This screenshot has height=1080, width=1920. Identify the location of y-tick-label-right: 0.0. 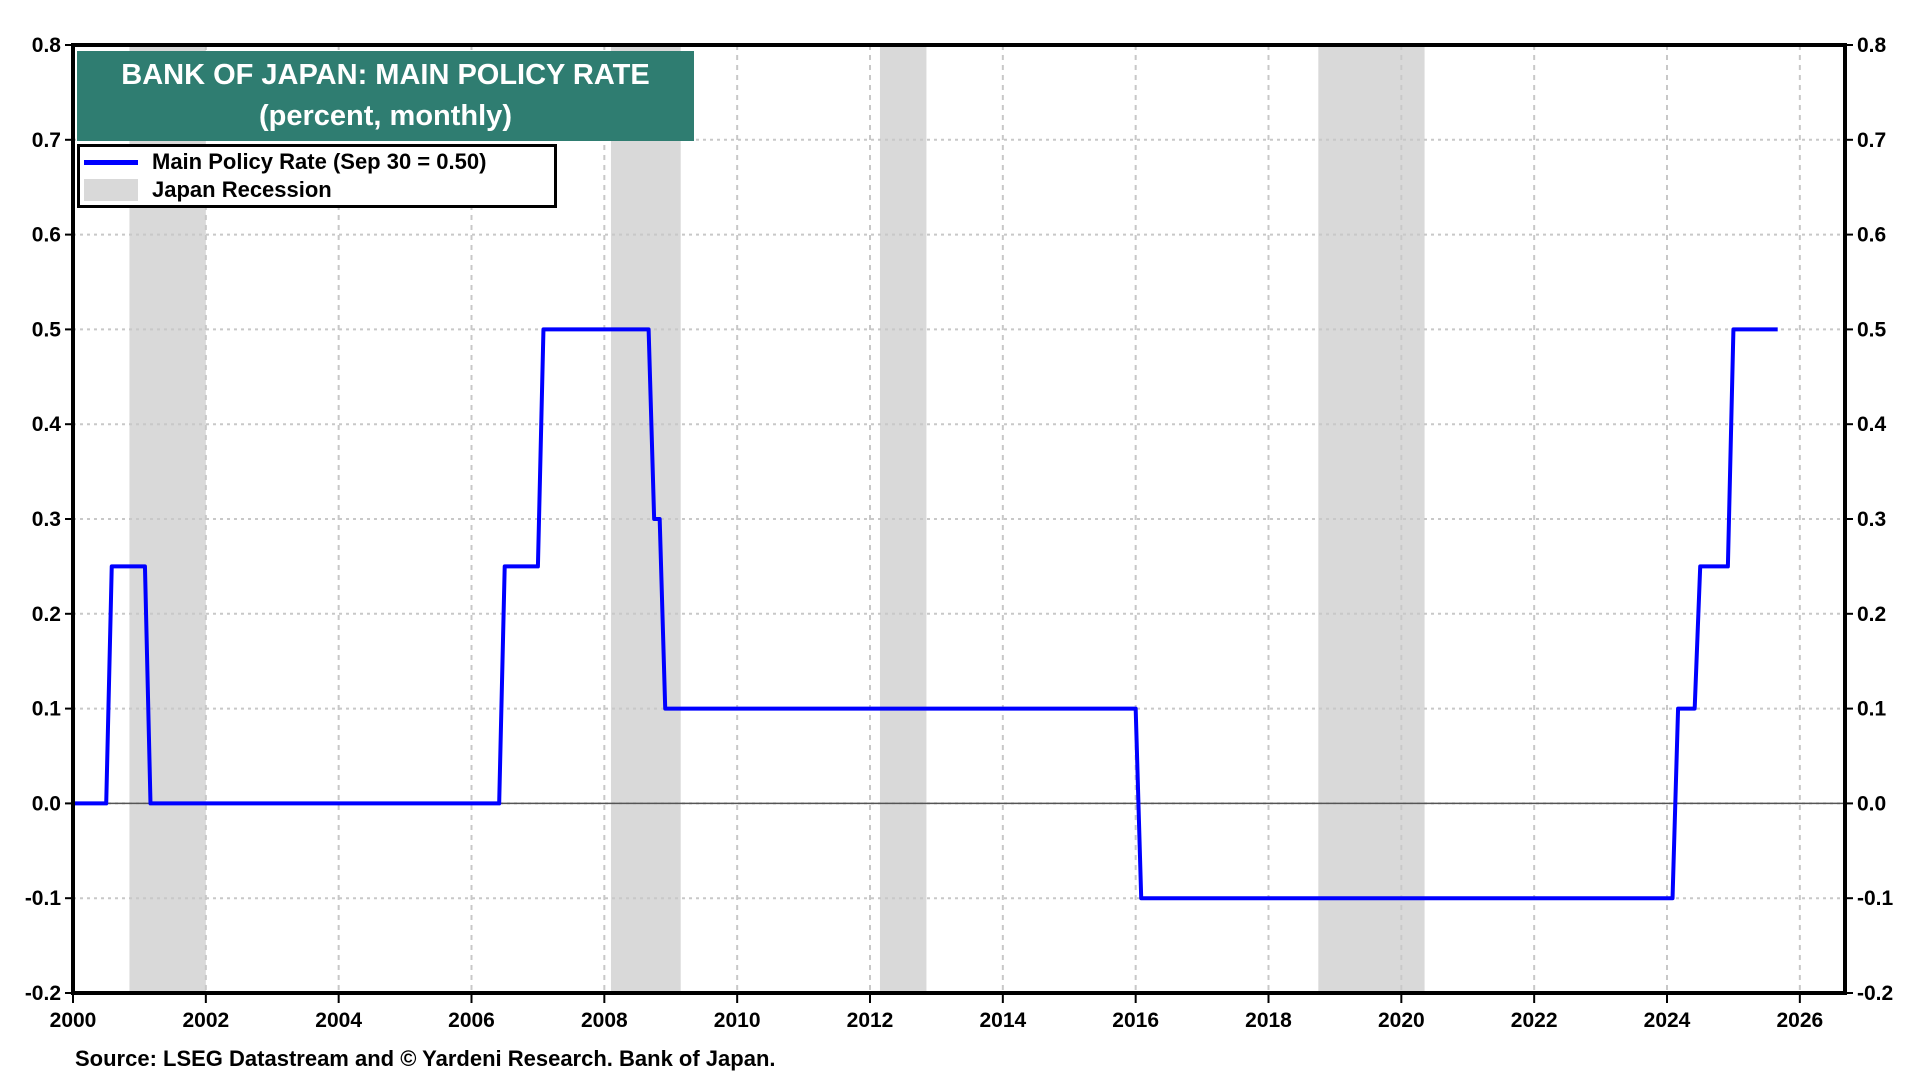
(1871, 803).